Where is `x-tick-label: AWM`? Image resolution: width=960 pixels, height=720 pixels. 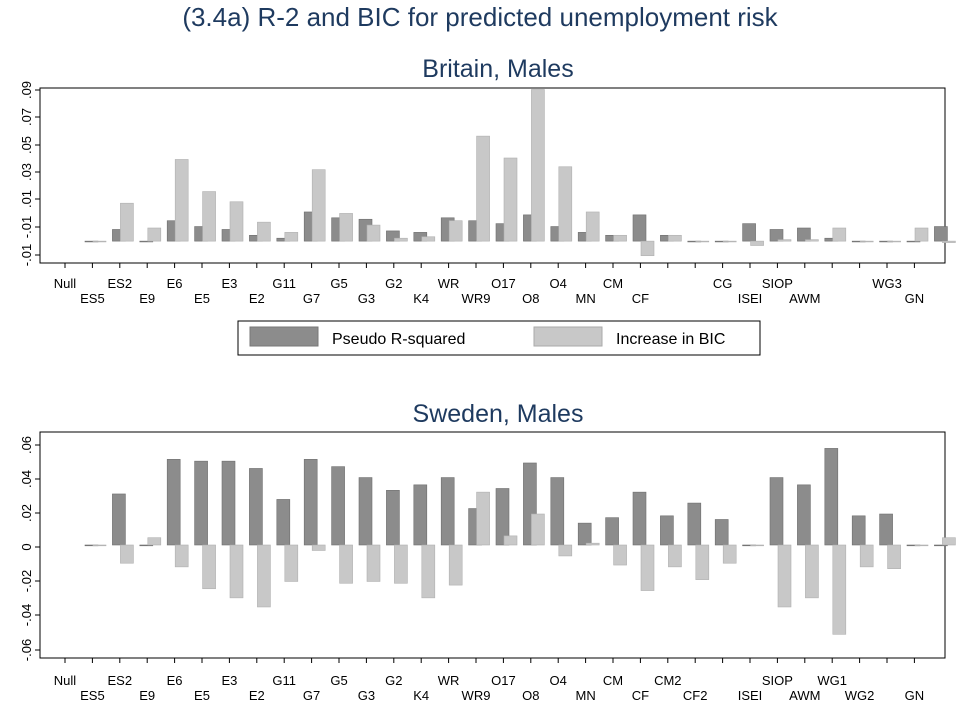 x-tick-label: AWM is located at coordinates (804, 695).